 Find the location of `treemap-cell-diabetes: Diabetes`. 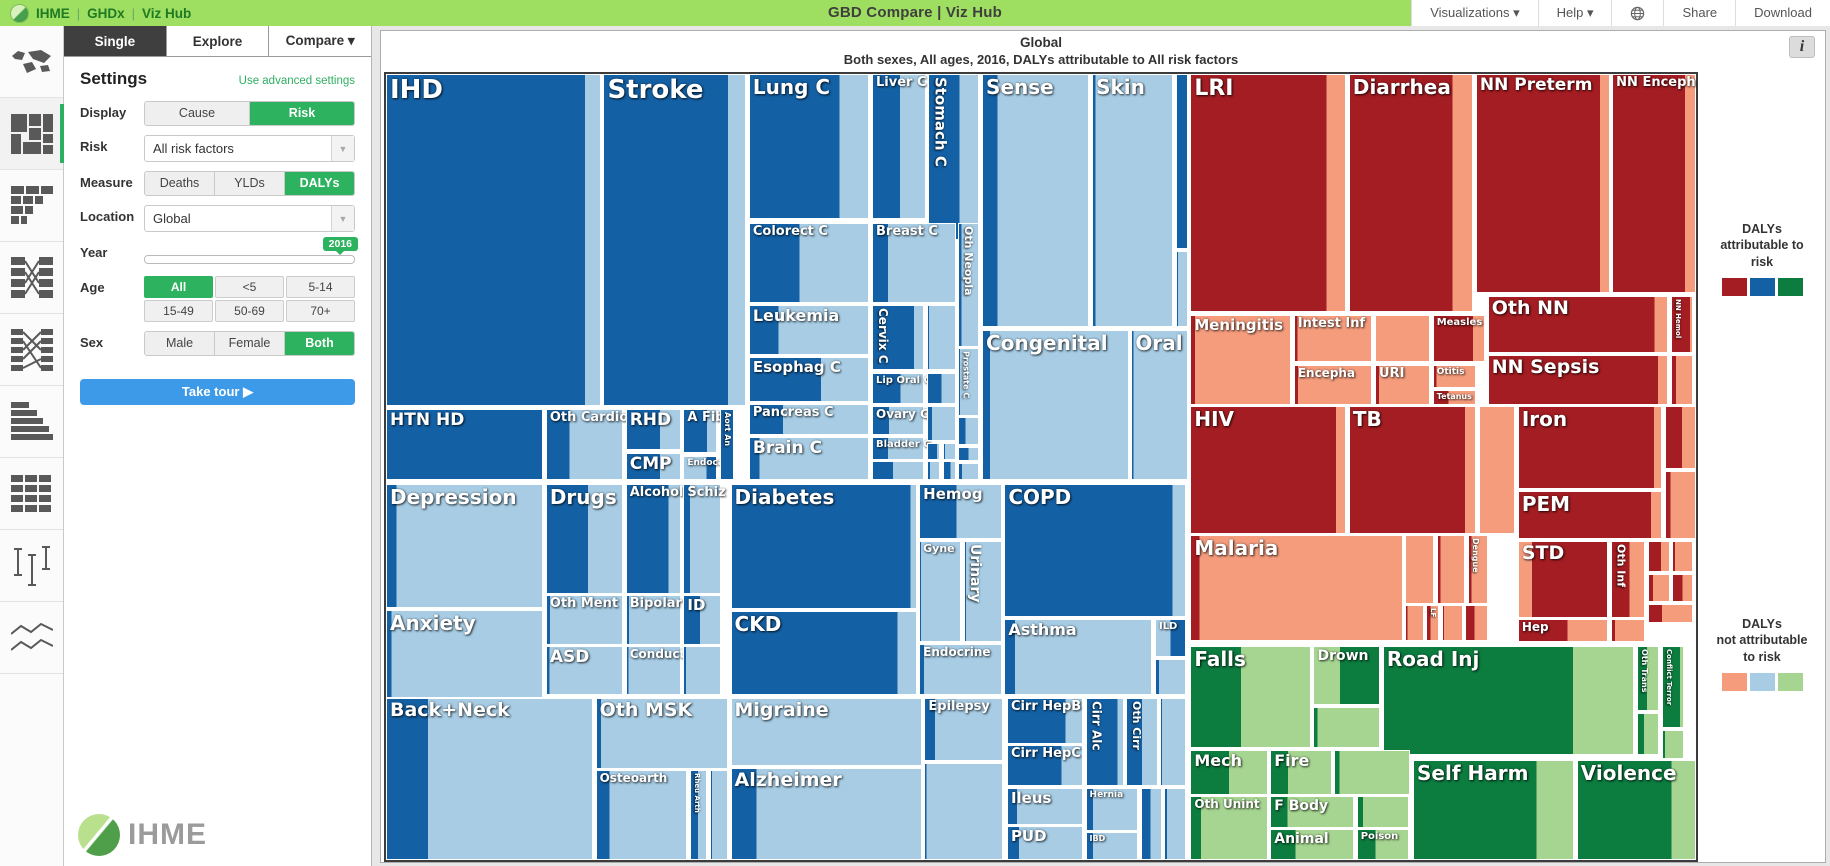

treemap-cell-diabetes: Diabetes is located at coordinates (823, 546).